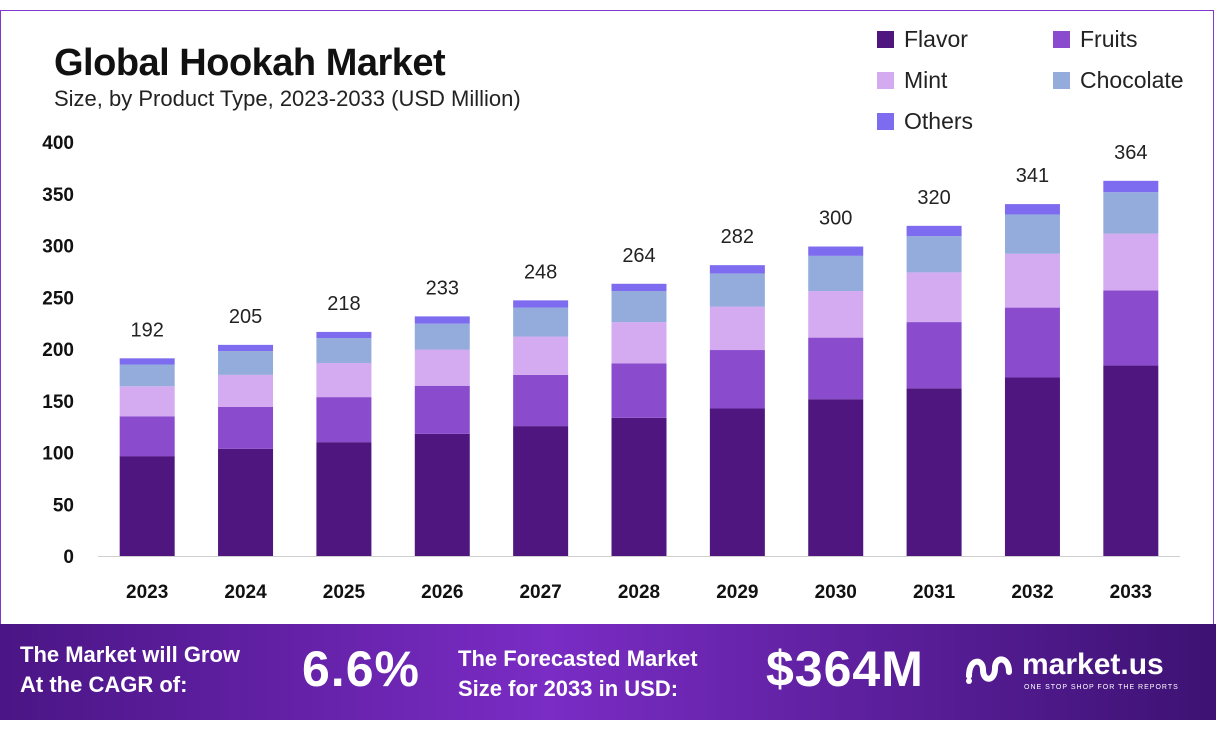 Image resolution: width=1216 pixels, height=737 pixels. I want to click on x-tick-label: 2024, so click(245, 592).